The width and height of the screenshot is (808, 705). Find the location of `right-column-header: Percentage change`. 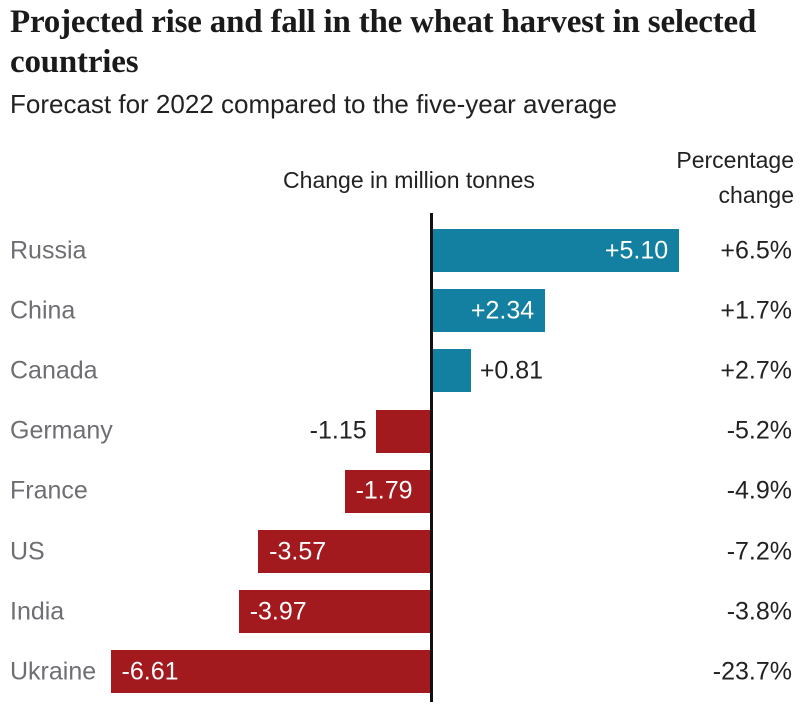

right-column-header: Percentage change is located at coordinates (735, 177).